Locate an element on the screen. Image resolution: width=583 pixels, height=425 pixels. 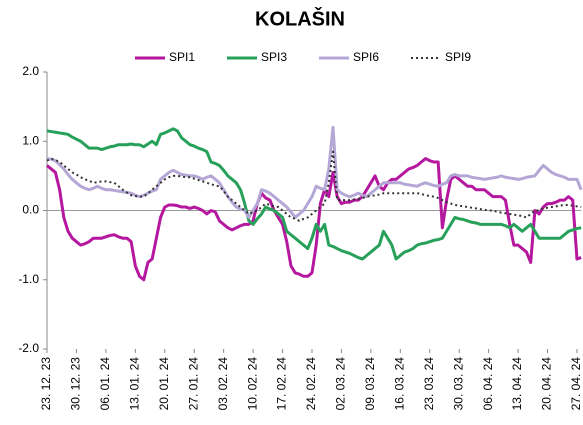
x-tick-label: 23. 03. 24 is located at coordinates (429, 384).